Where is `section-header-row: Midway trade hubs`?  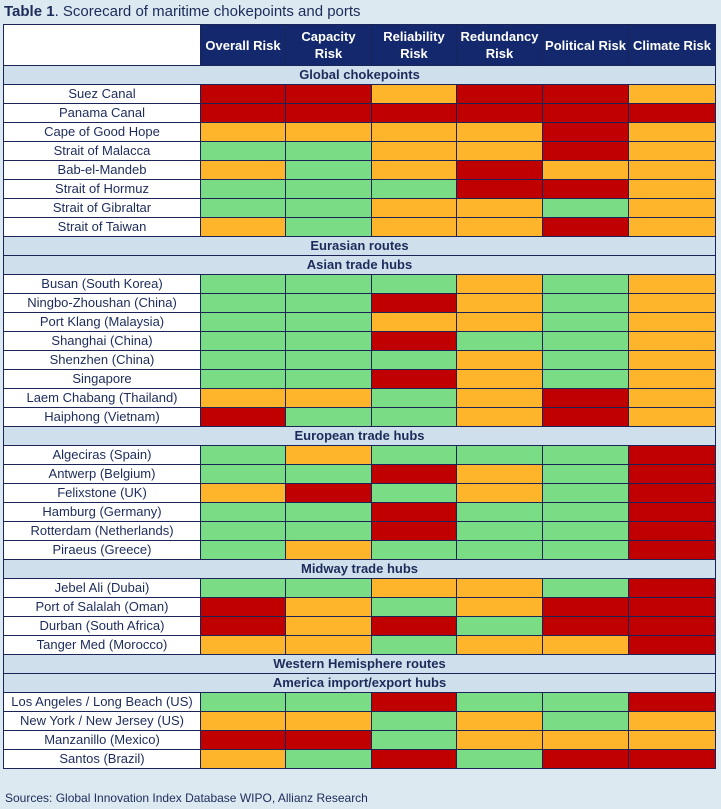 section-header-row: Midway trade hubs is located at coordinates (359, 569).